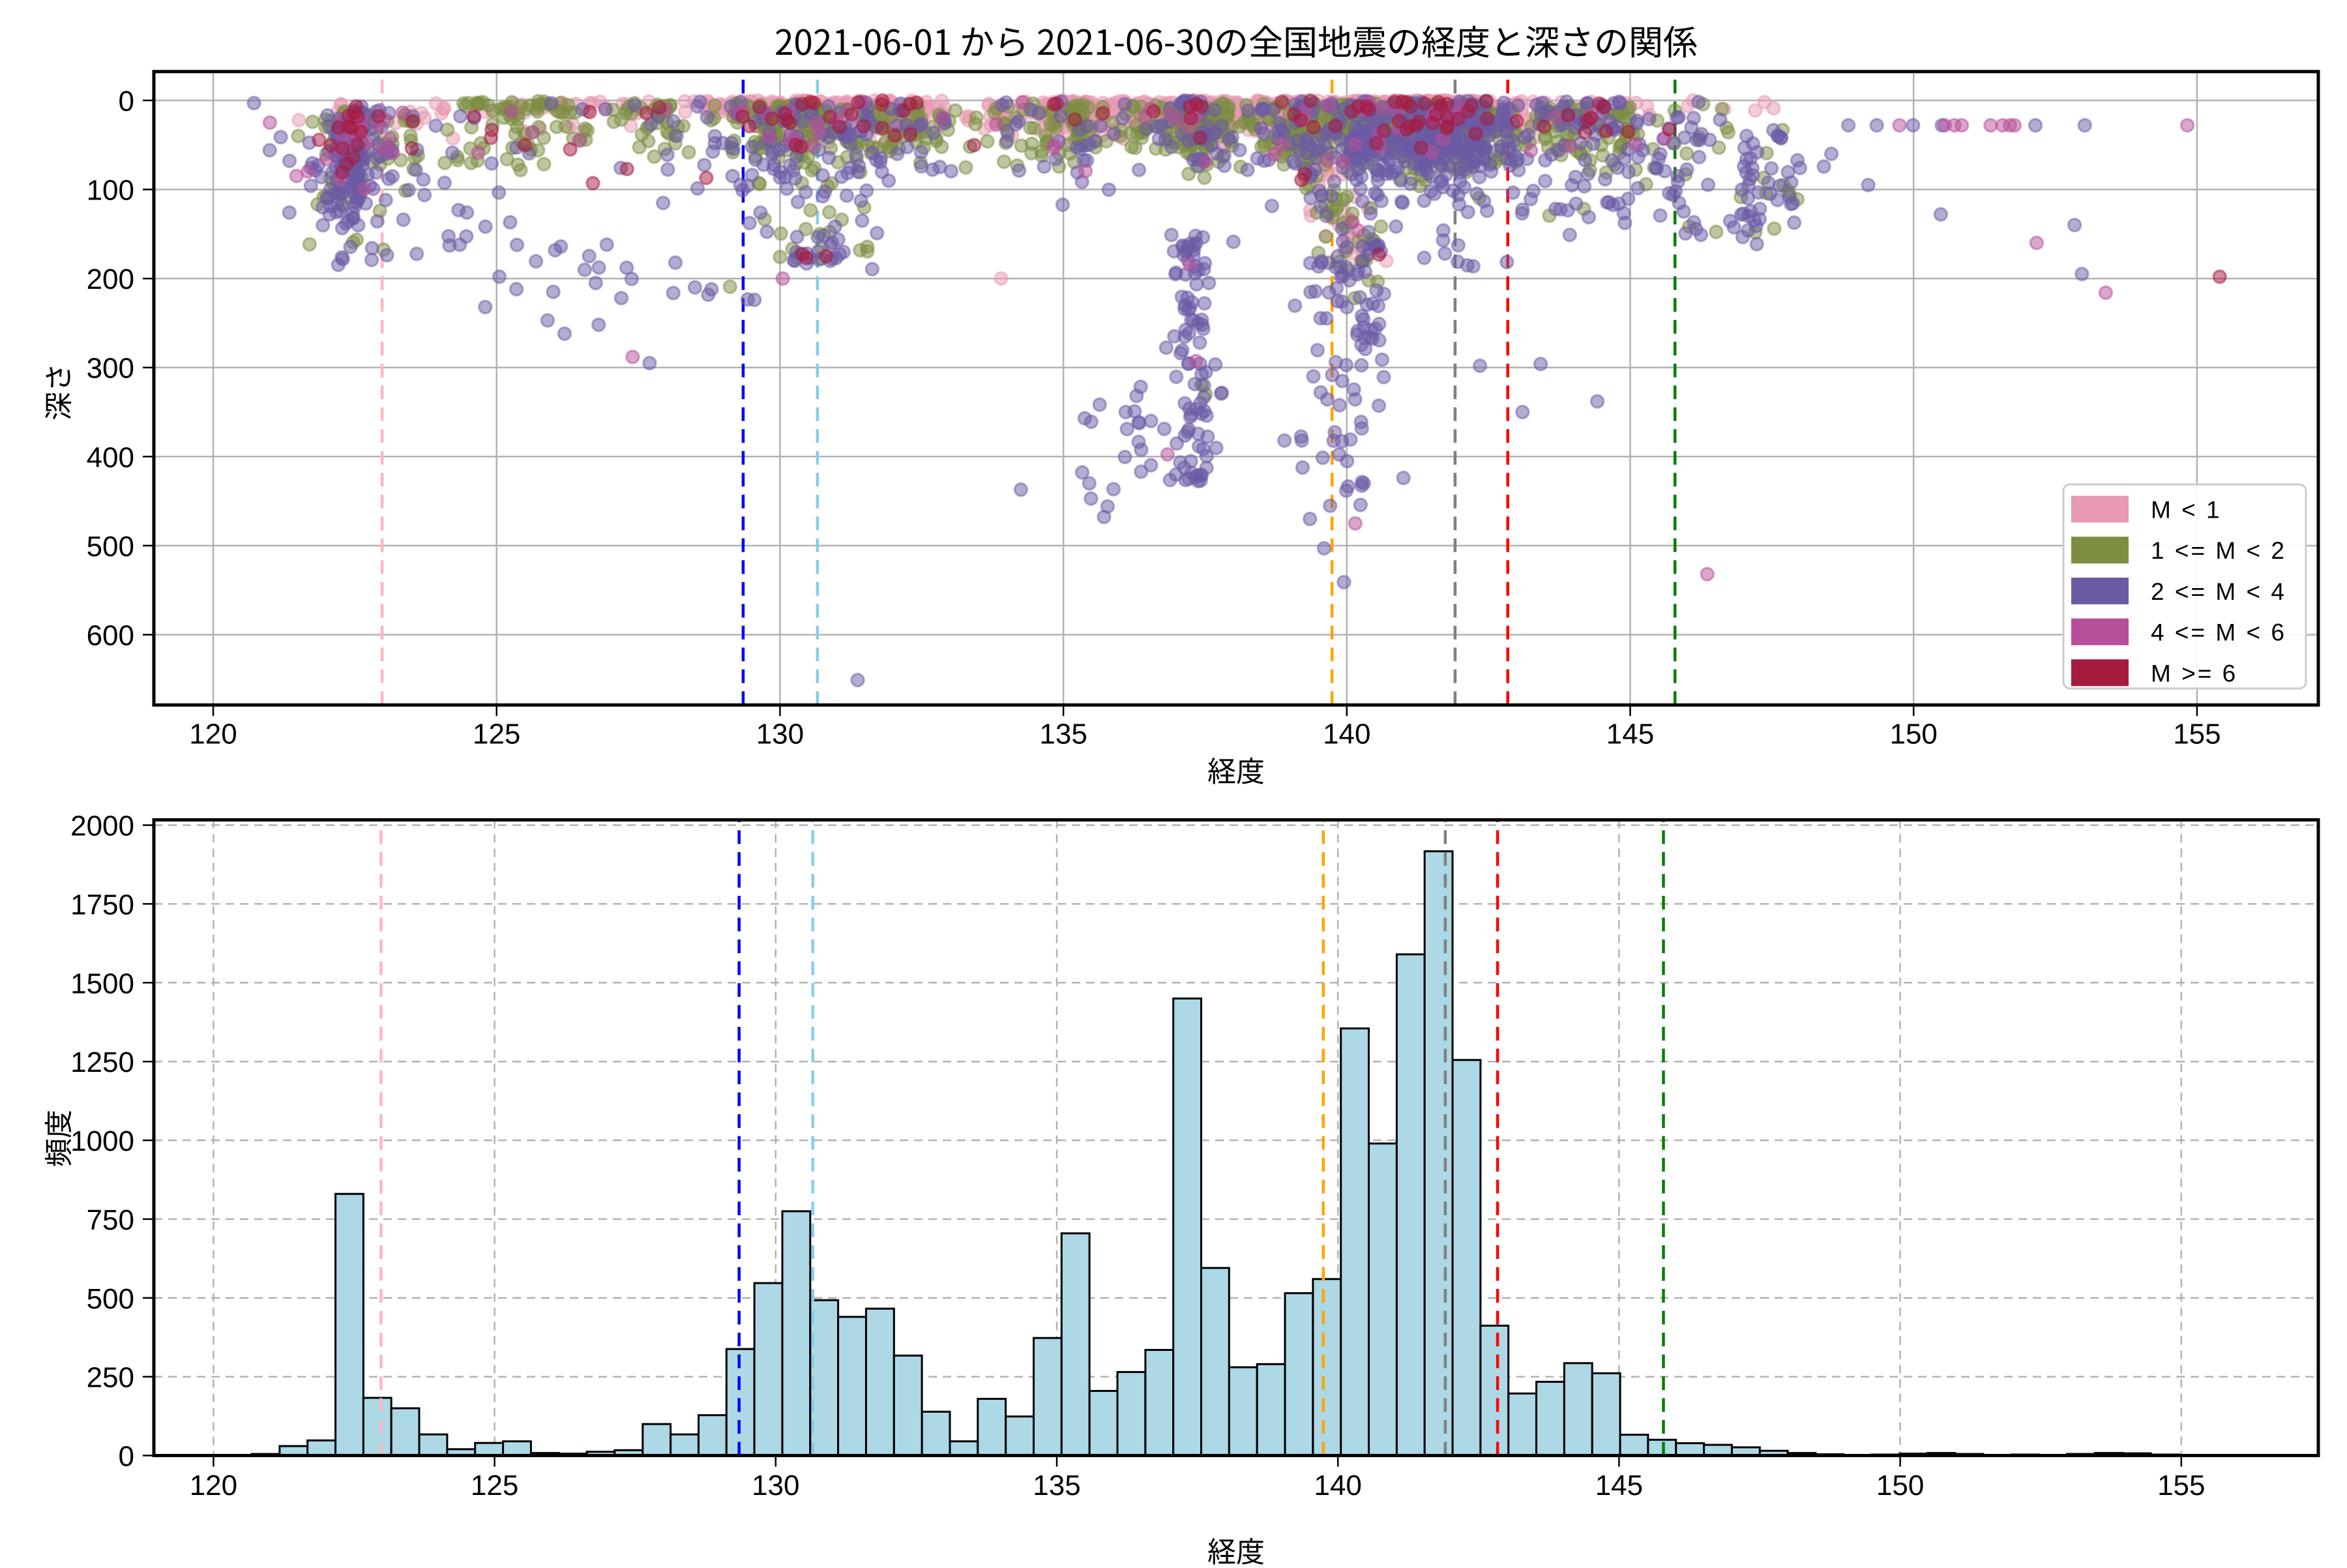 Image resolution: width=2347 pixels, height=1568 pixels. Describe the element at coordinates (102, 984) in the screenshot. I see `svg-text: 1500` at that location.